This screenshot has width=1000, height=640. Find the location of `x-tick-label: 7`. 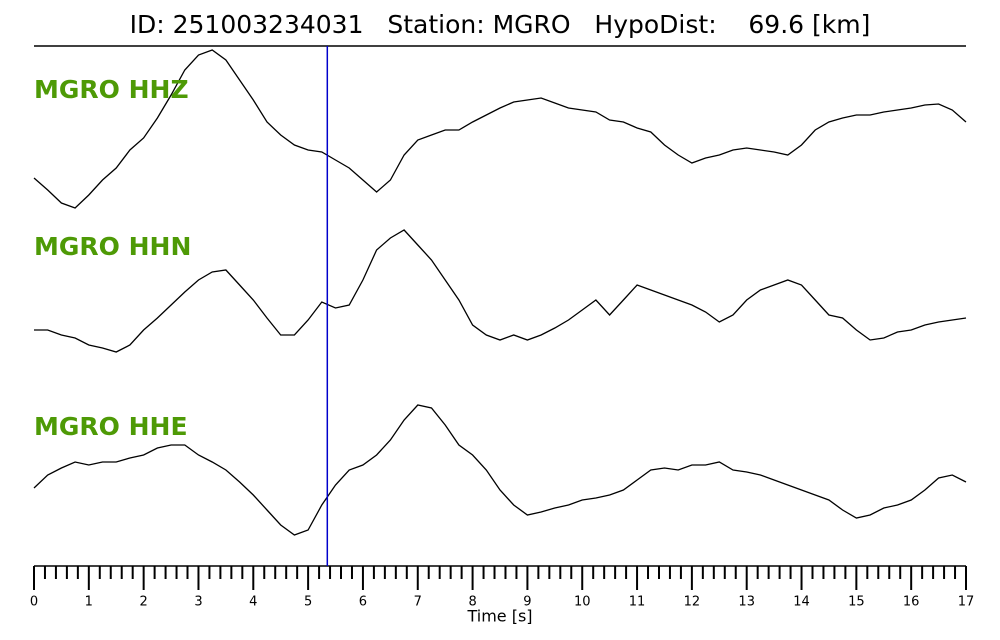

x-tick-label: 7 is located at coordinates (418, 602).